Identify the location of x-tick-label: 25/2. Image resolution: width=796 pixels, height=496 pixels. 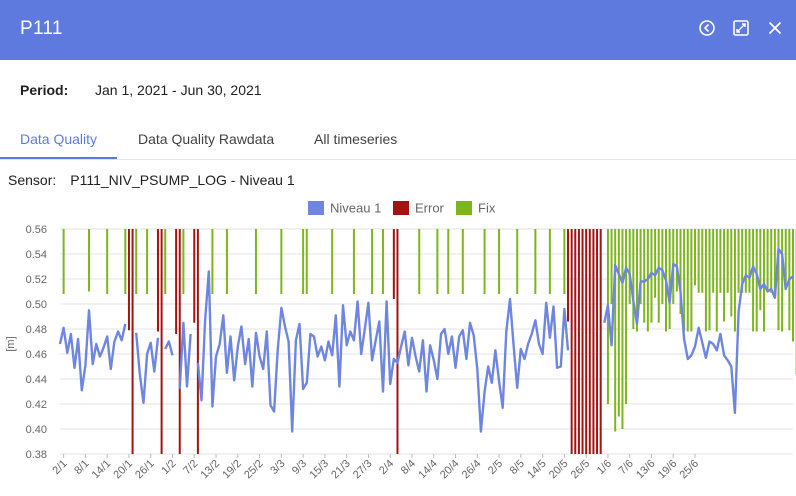
(254, 470).